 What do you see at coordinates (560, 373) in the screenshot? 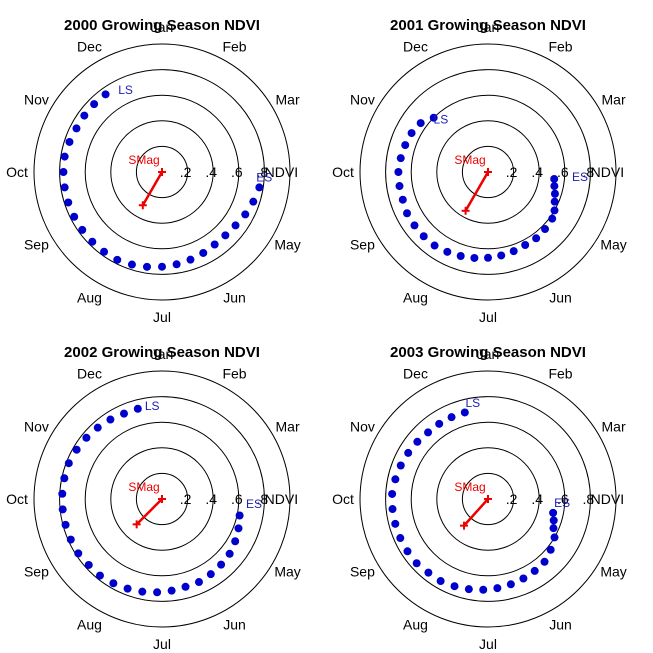
I see `month-label: Feb` at bounding box center [560, 373].